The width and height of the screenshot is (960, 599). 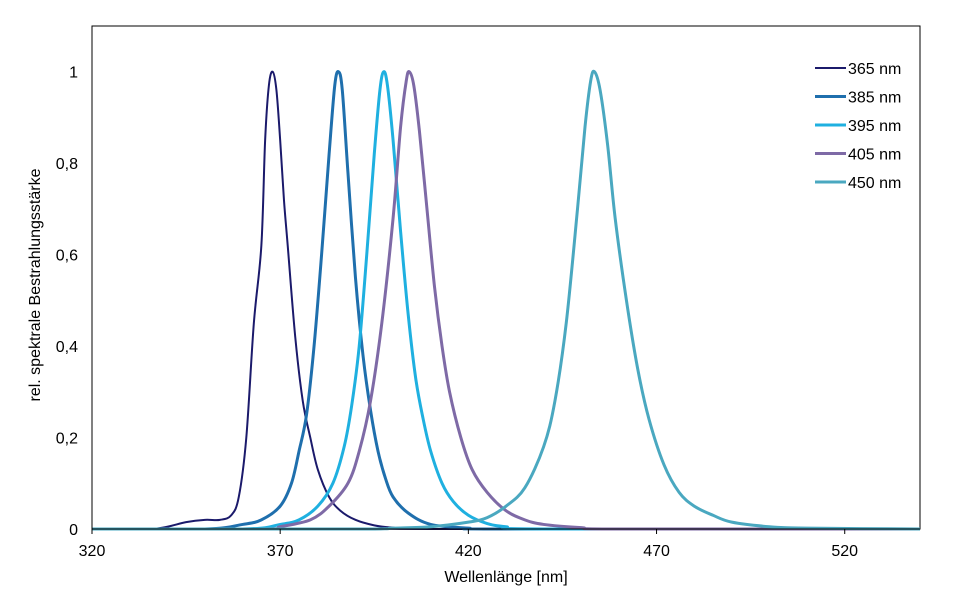 I want to click on y-tick-label: 0,2, so click(x=67, y=439).